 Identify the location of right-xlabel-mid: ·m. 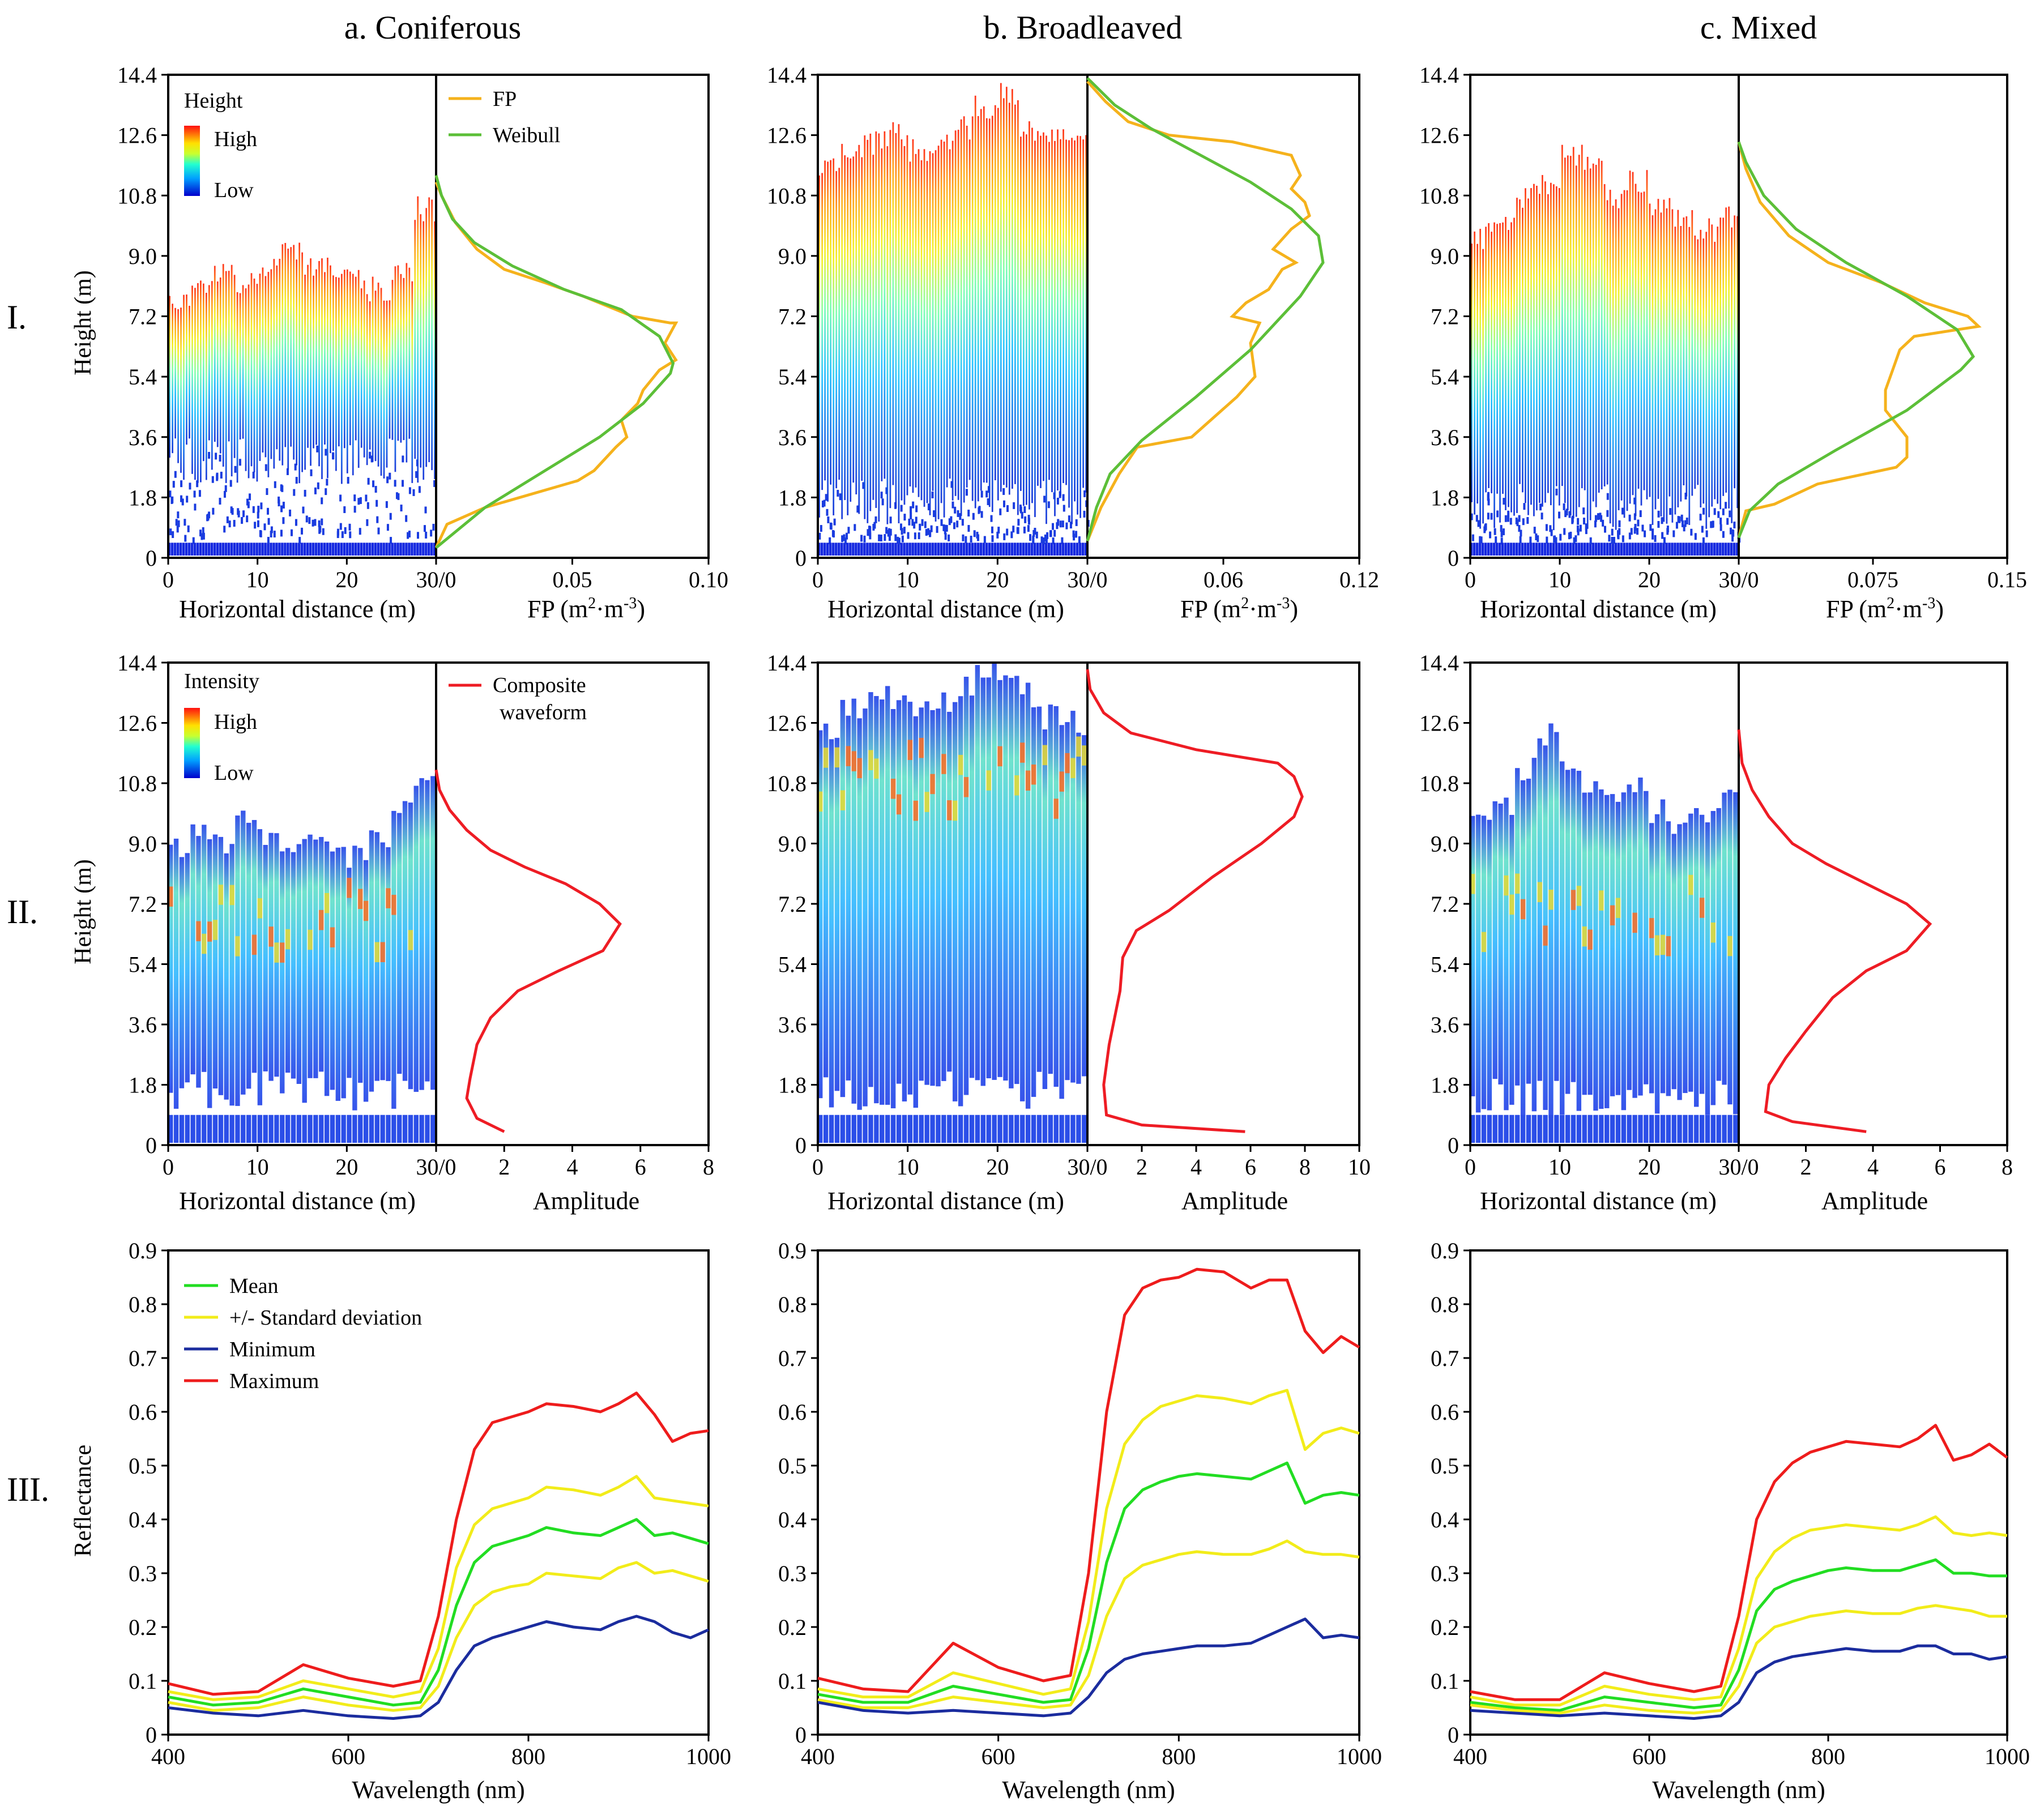
(610, 609).